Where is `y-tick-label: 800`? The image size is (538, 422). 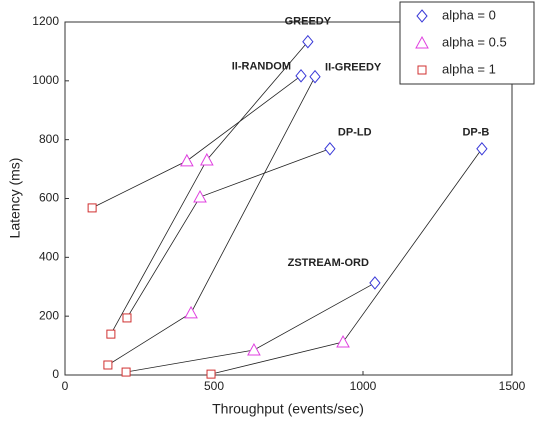 y-tick-label: 800 is located at coordinates (49, 139).